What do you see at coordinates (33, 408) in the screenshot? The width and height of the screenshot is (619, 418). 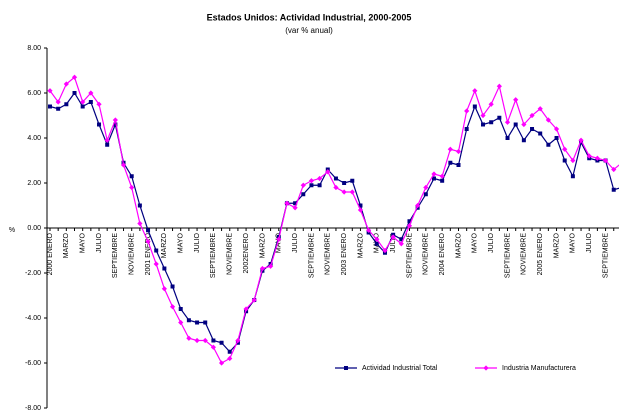 I see `y-tick-label: -8.00` at bounding box center [33, 408].